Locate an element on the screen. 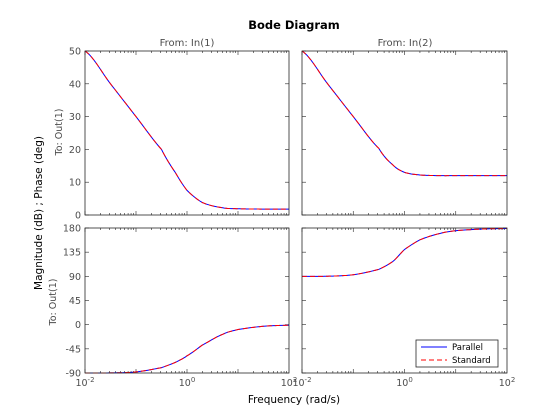 The image size is (560, 420). y-tick-label: 30 is located at coordinates (75, 117).